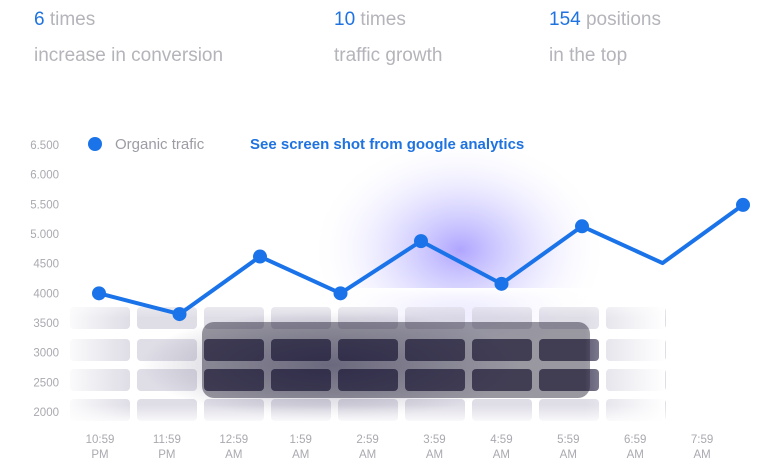  What do you see at coordinates (46, 354) in the screenshot?
I see `y-tick-label: 3000` at bounding box center [46, 354].